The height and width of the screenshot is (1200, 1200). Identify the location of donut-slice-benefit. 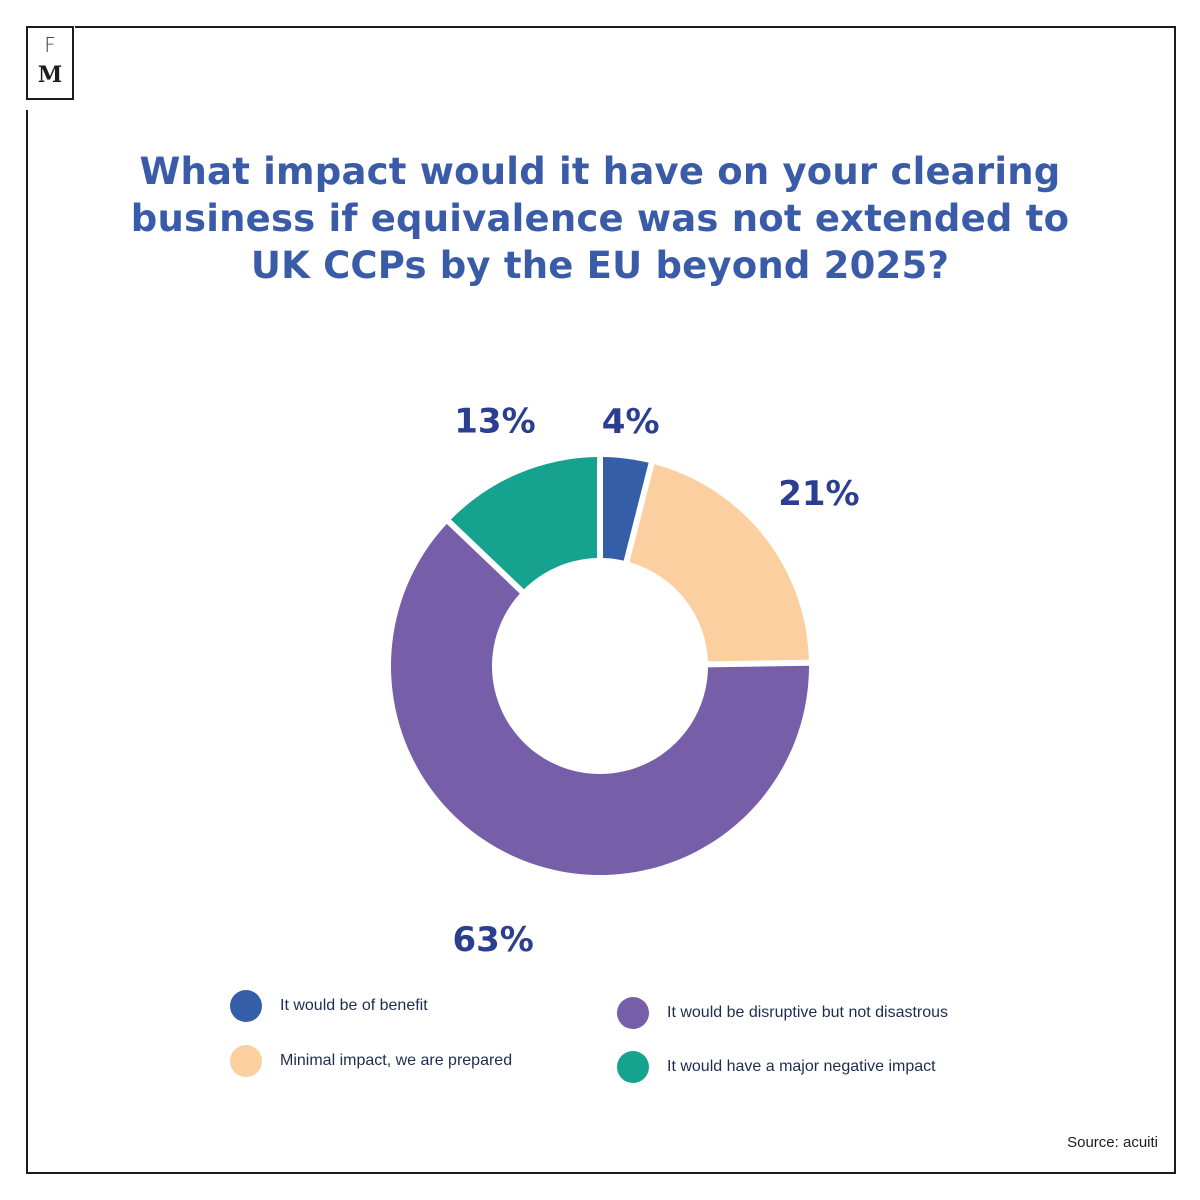
(625, 509).